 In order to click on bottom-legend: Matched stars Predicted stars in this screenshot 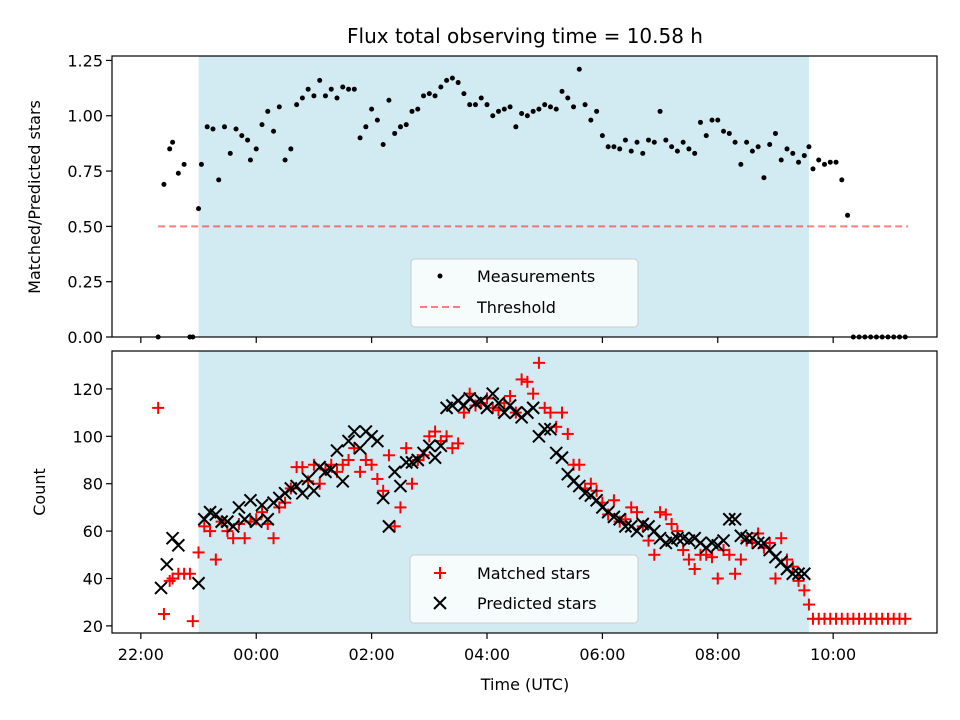, I will do `click(524, 589)`.